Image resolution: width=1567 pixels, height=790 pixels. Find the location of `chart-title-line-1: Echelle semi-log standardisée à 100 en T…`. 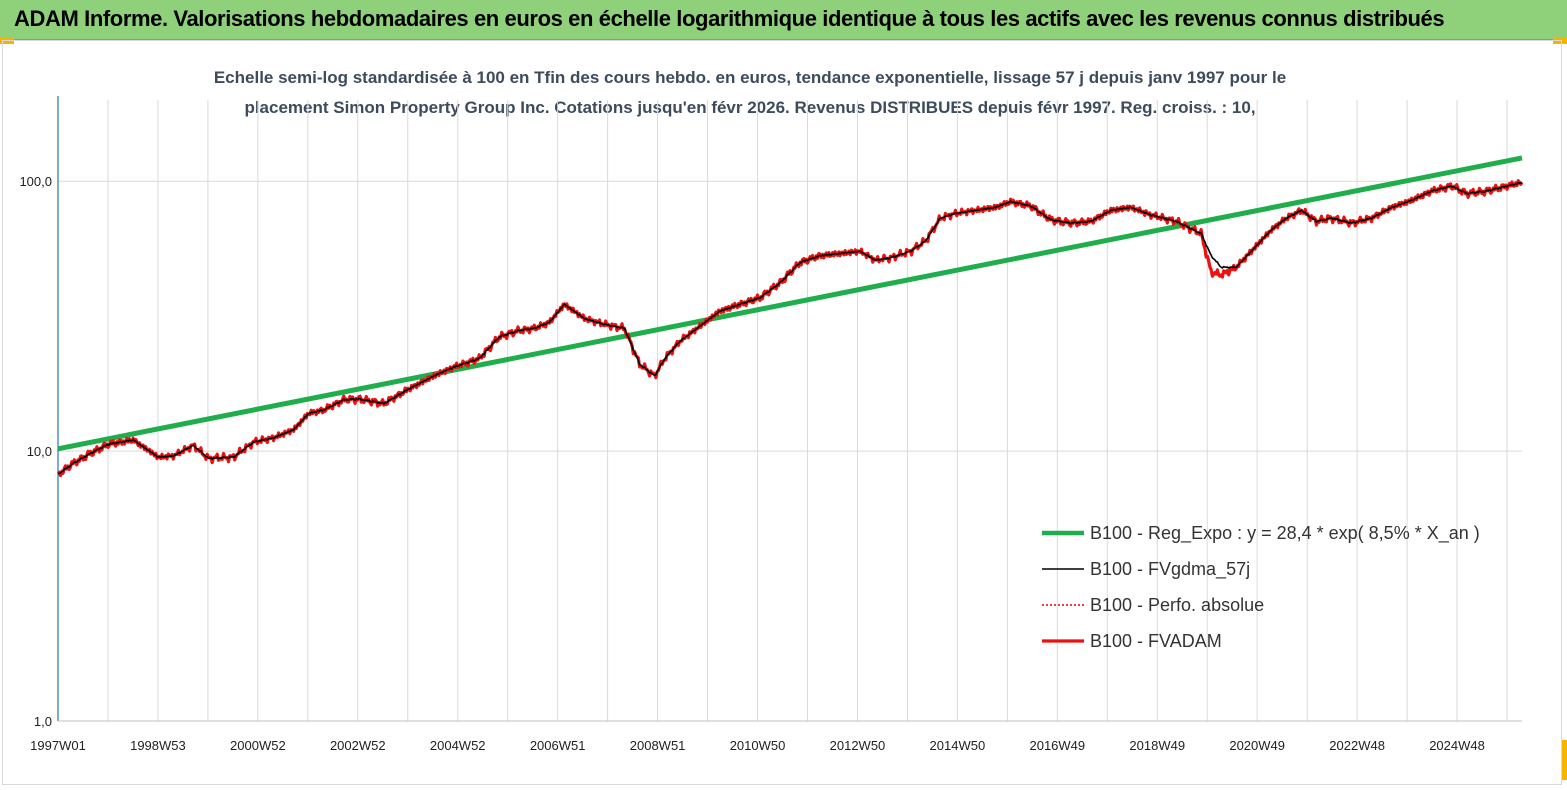

chart-title-line-1: Echelle semi-log standardisée à 100 en T… is located at coordinates (750, 77).